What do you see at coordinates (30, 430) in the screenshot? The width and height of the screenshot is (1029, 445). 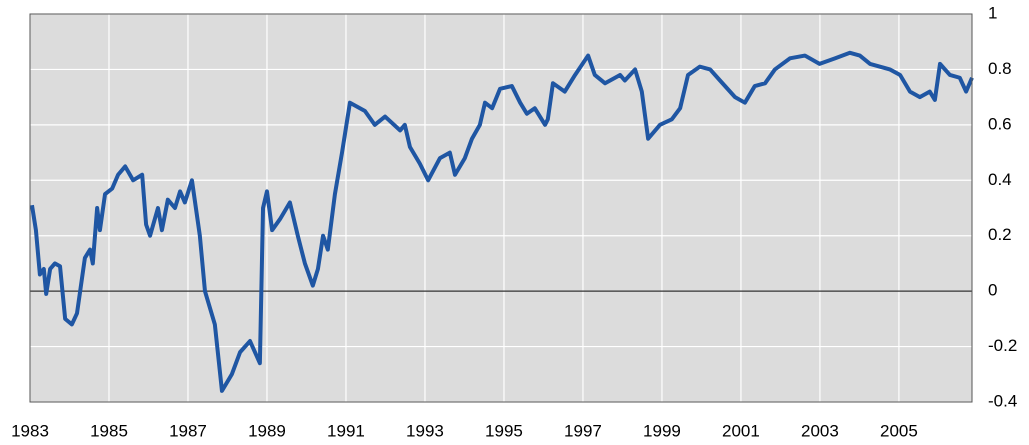 I see `x-tick-label: 1983` at bounding box center [30, 430].